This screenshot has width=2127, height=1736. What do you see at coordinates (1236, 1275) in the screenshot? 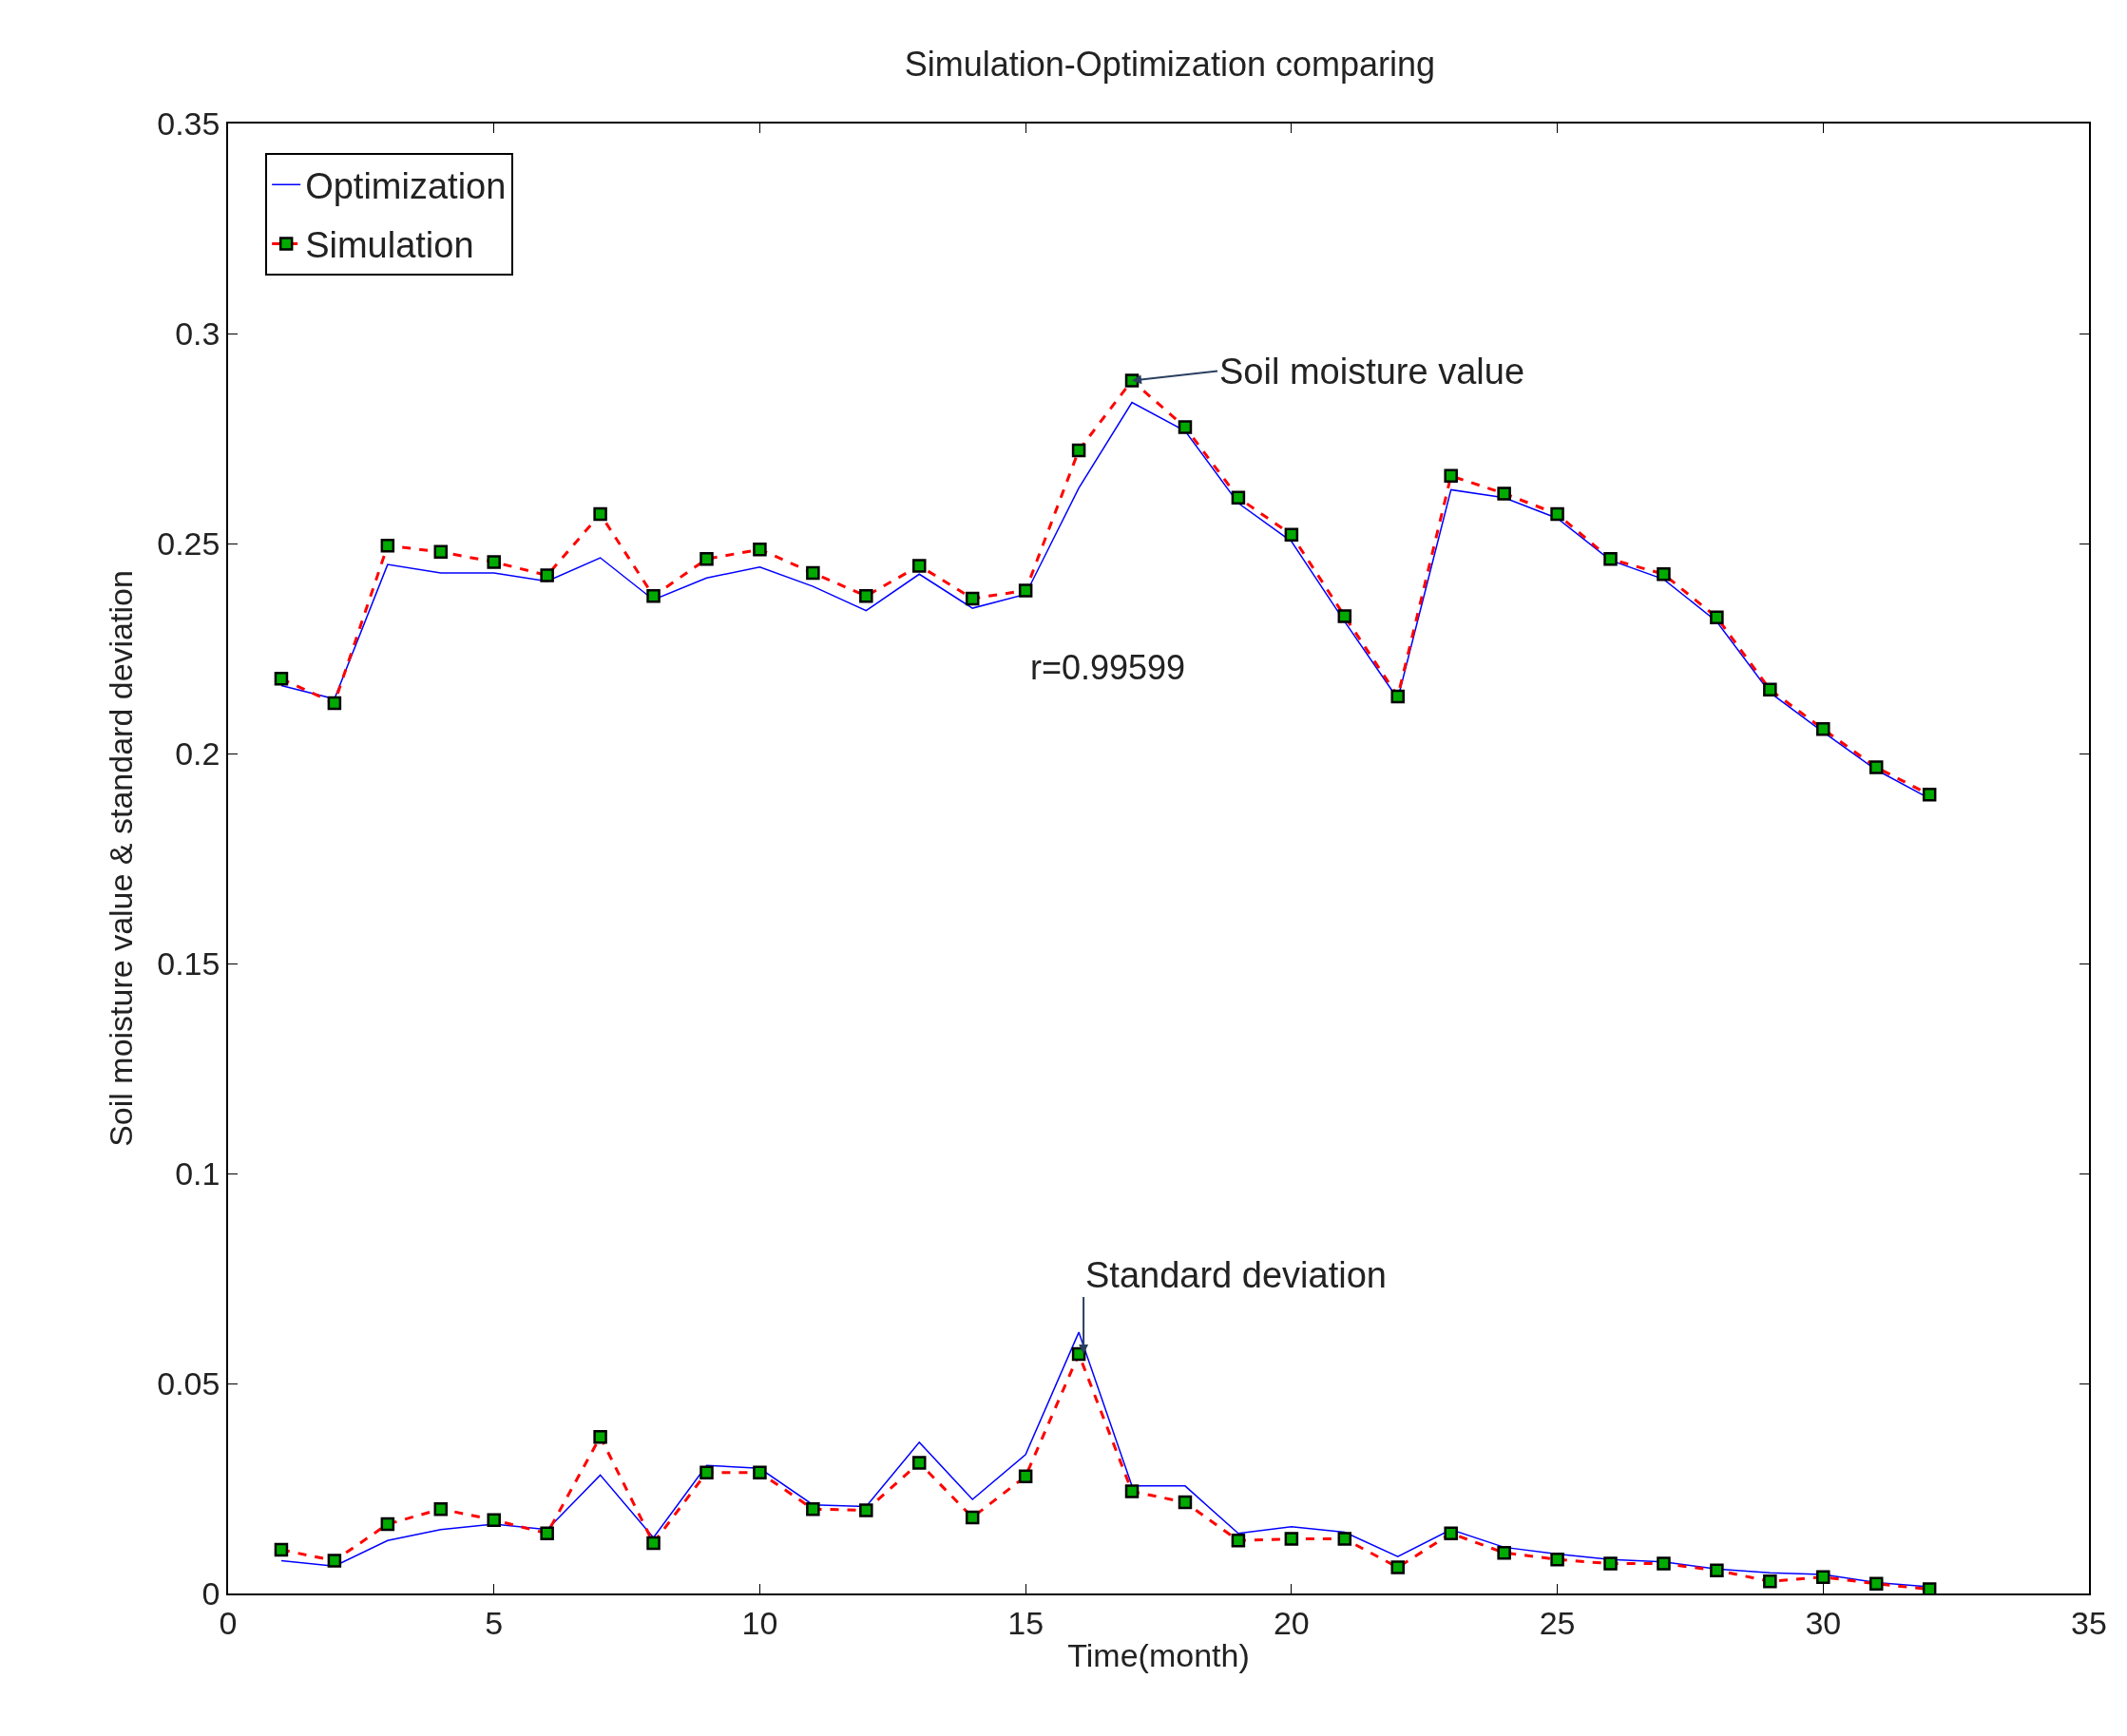
I see `annotation: Standard deviation` at bounding box center [1236, 1275].